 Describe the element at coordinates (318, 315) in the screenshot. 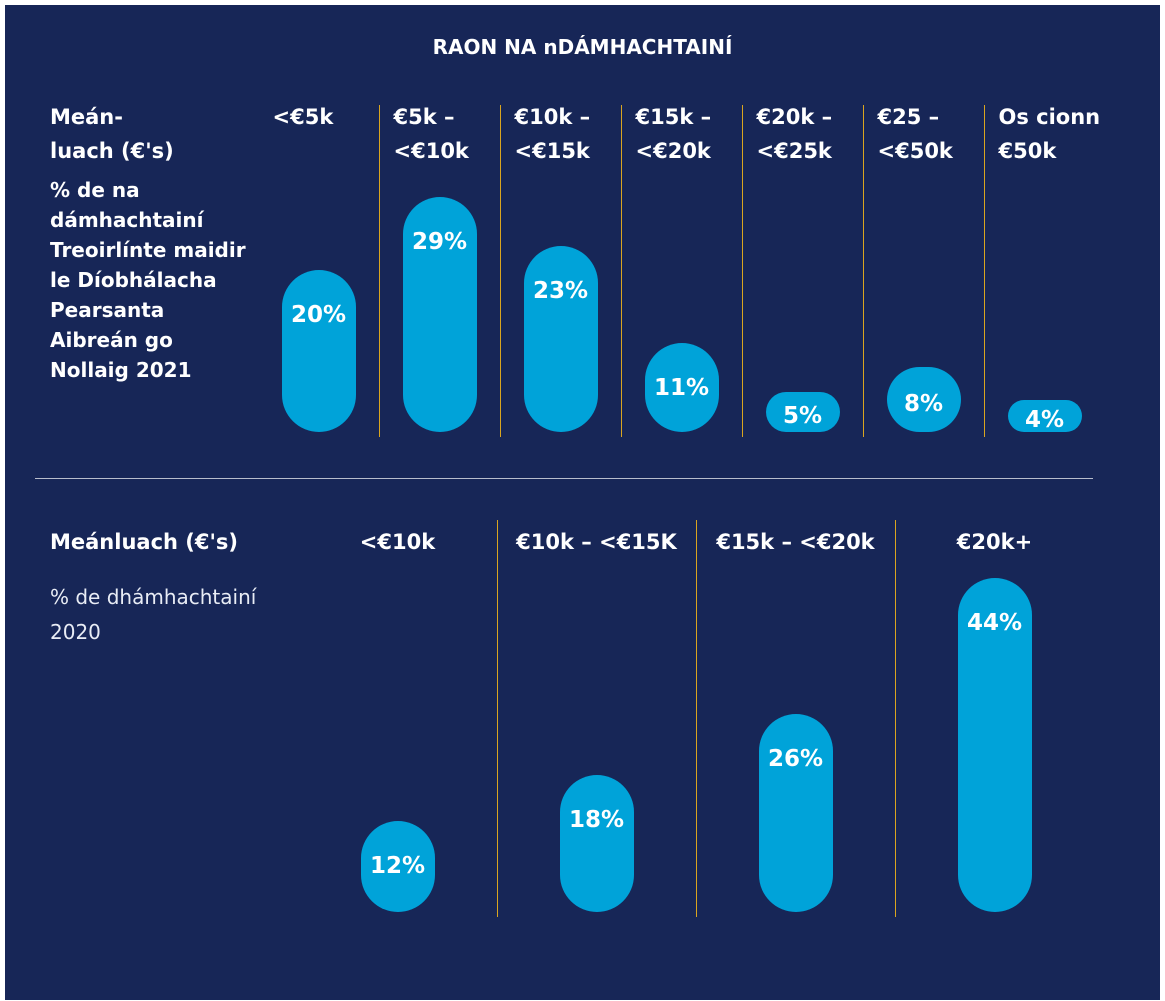

I see `value-label: 20%` at that location.